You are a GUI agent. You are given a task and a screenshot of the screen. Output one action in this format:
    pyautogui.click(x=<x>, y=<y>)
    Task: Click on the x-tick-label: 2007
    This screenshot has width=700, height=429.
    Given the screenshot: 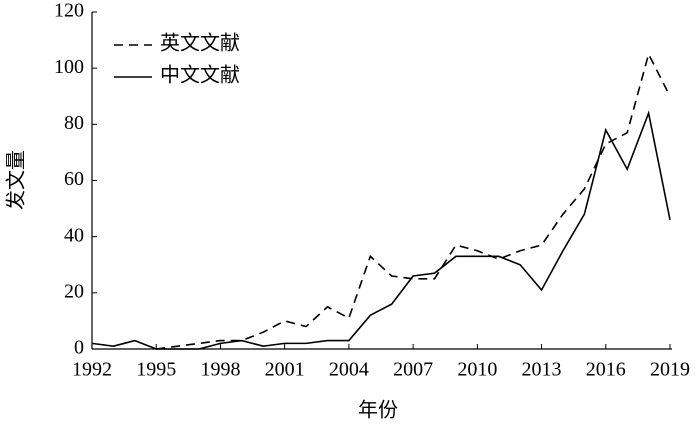 What is the action you would take?
    pyautogui.click(x=413, y=370)
    